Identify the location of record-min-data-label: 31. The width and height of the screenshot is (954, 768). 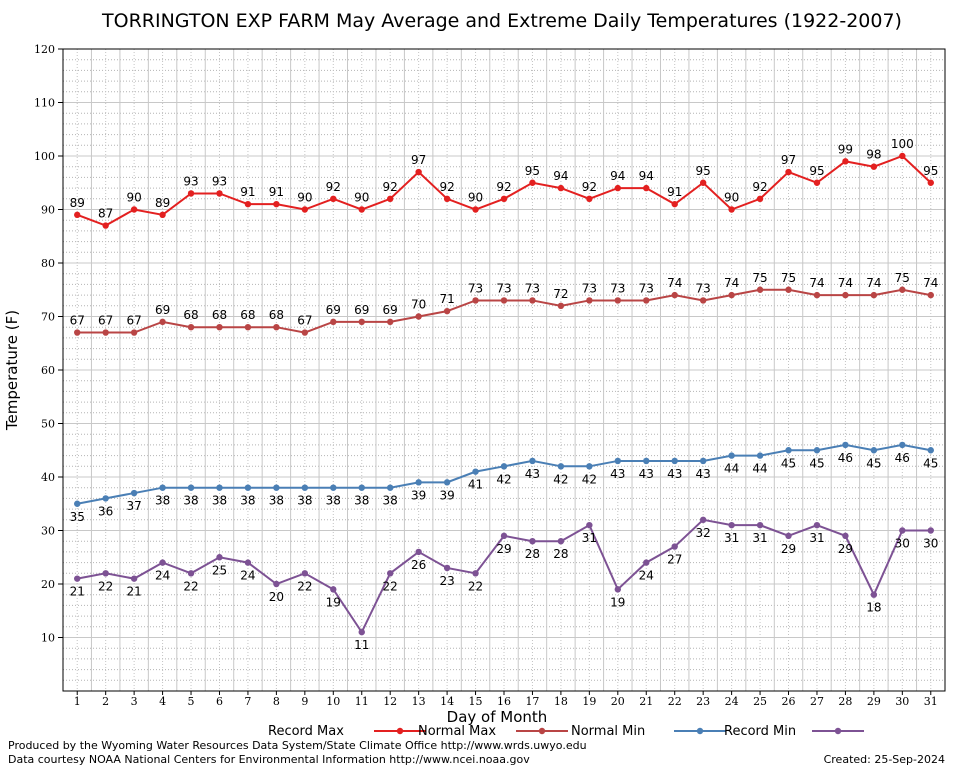
(589, 538).